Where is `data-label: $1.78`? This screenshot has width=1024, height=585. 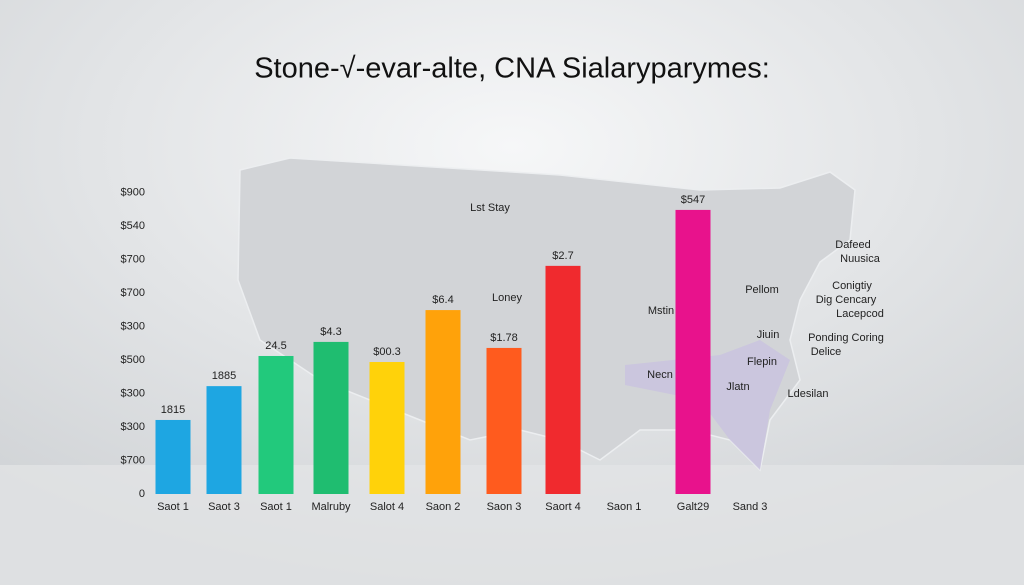
data-label: $1.78 is located at coordinates (504, 338).